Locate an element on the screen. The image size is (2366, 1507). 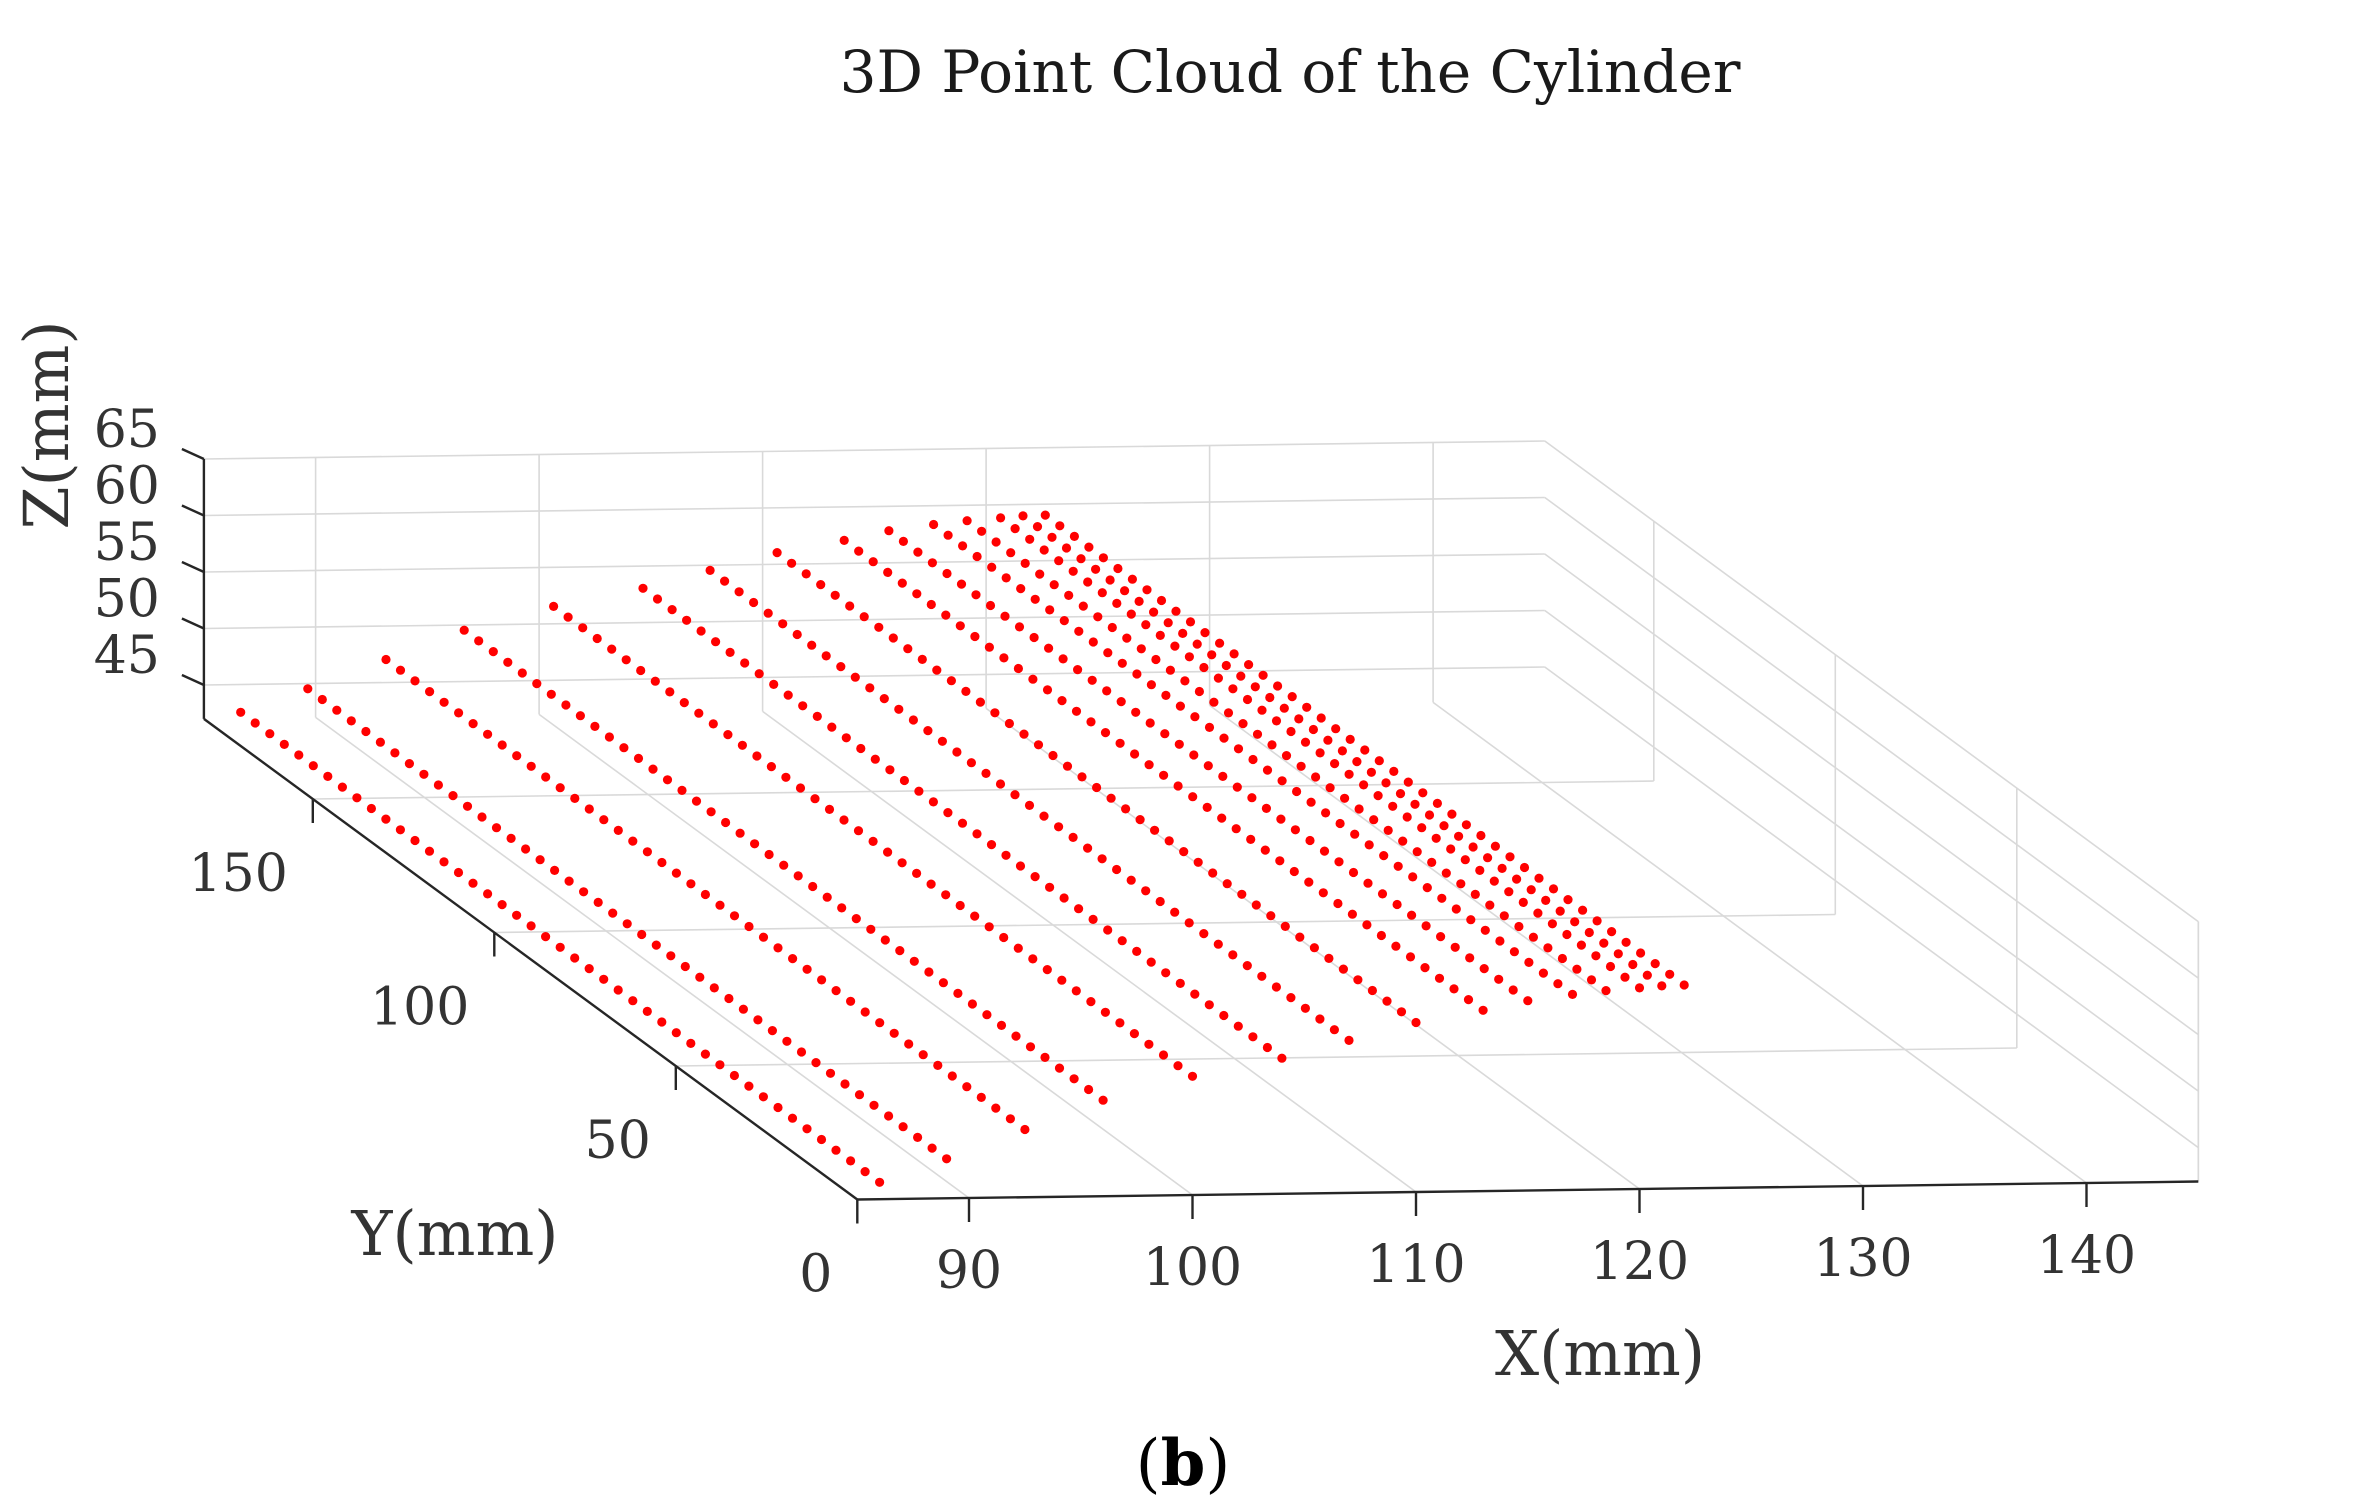
y-tick-label: 0 is located at coordinates (815, 1275).